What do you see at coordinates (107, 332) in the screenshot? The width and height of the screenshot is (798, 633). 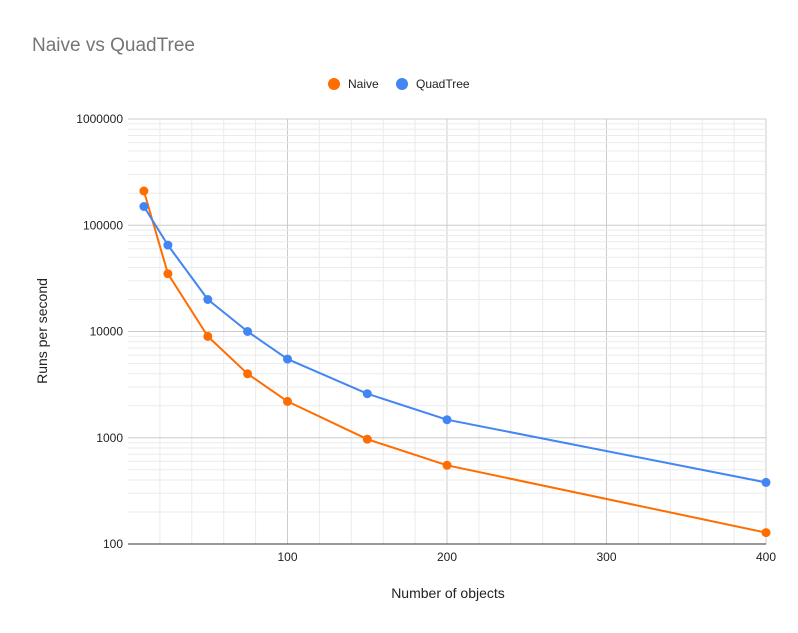 I see `y-tick-label: 10000` at bounding box center [107, 332].